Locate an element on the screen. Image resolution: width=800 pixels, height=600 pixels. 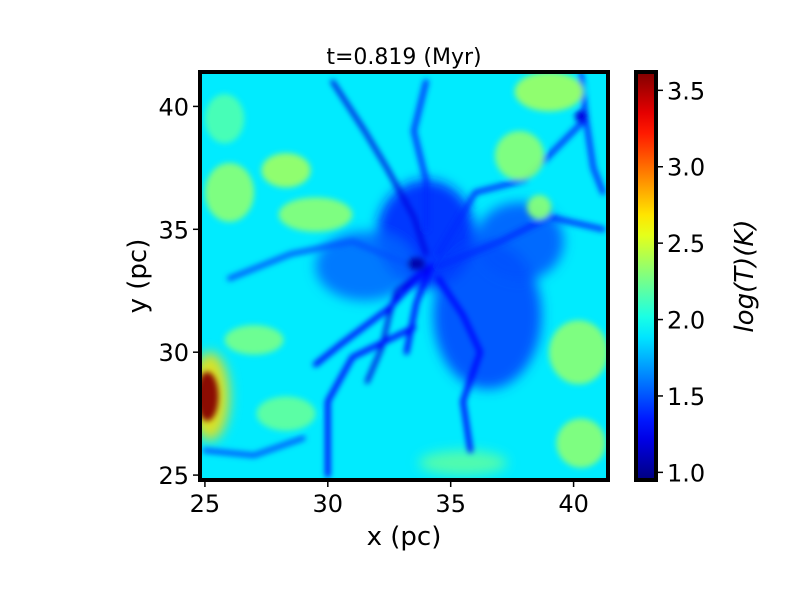
colorbar-frame is located at coordinates (646, 276).